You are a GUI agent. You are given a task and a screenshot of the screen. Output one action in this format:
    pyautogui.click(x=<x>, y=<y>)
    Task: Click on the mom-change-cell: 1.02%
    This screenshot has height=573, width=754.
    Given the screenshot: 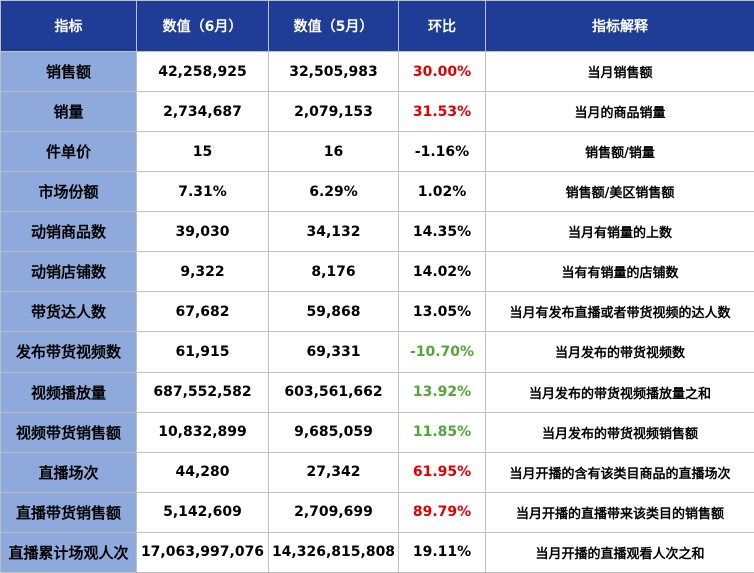 What is the action you would take?
    pyautogui.click(x=442, y=192)
    